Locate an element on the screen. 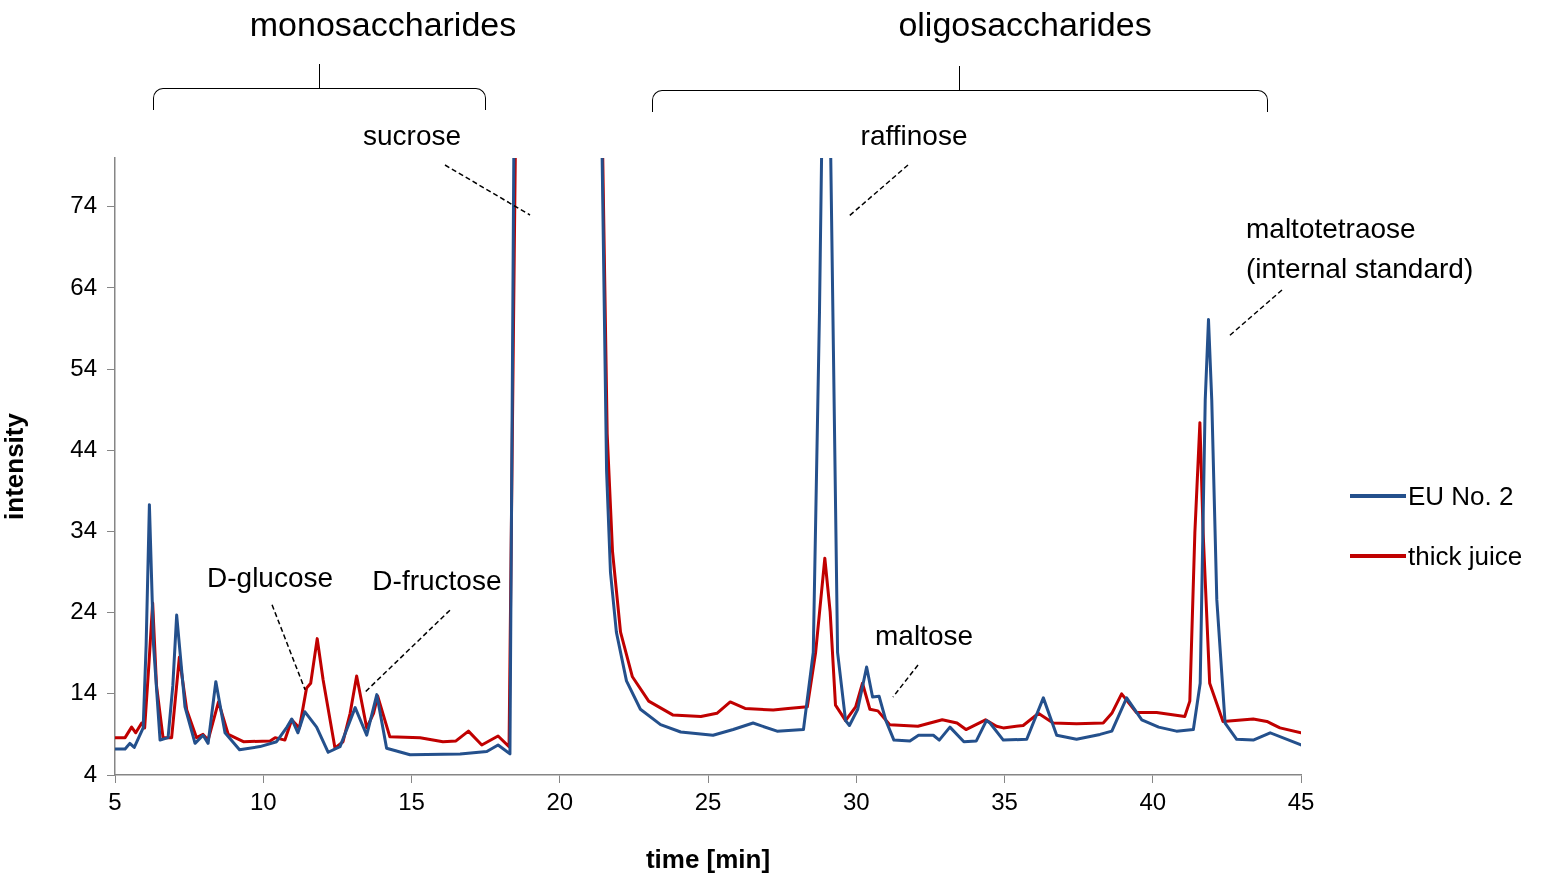 The image size is (1541, 878). x-tick-label: 15 is located at coordinates (411, 802).